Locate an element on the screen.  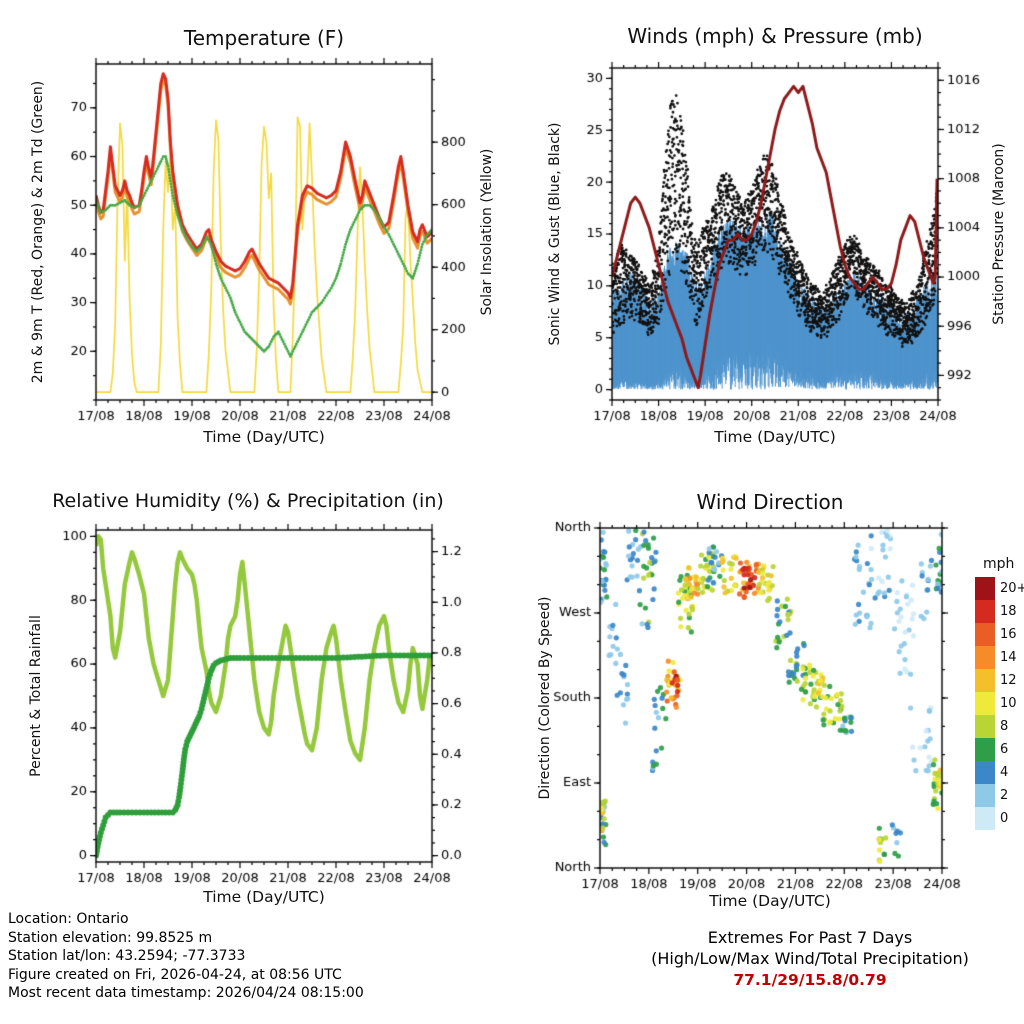
legend-row: 12 is located at coordinates (999, 680).